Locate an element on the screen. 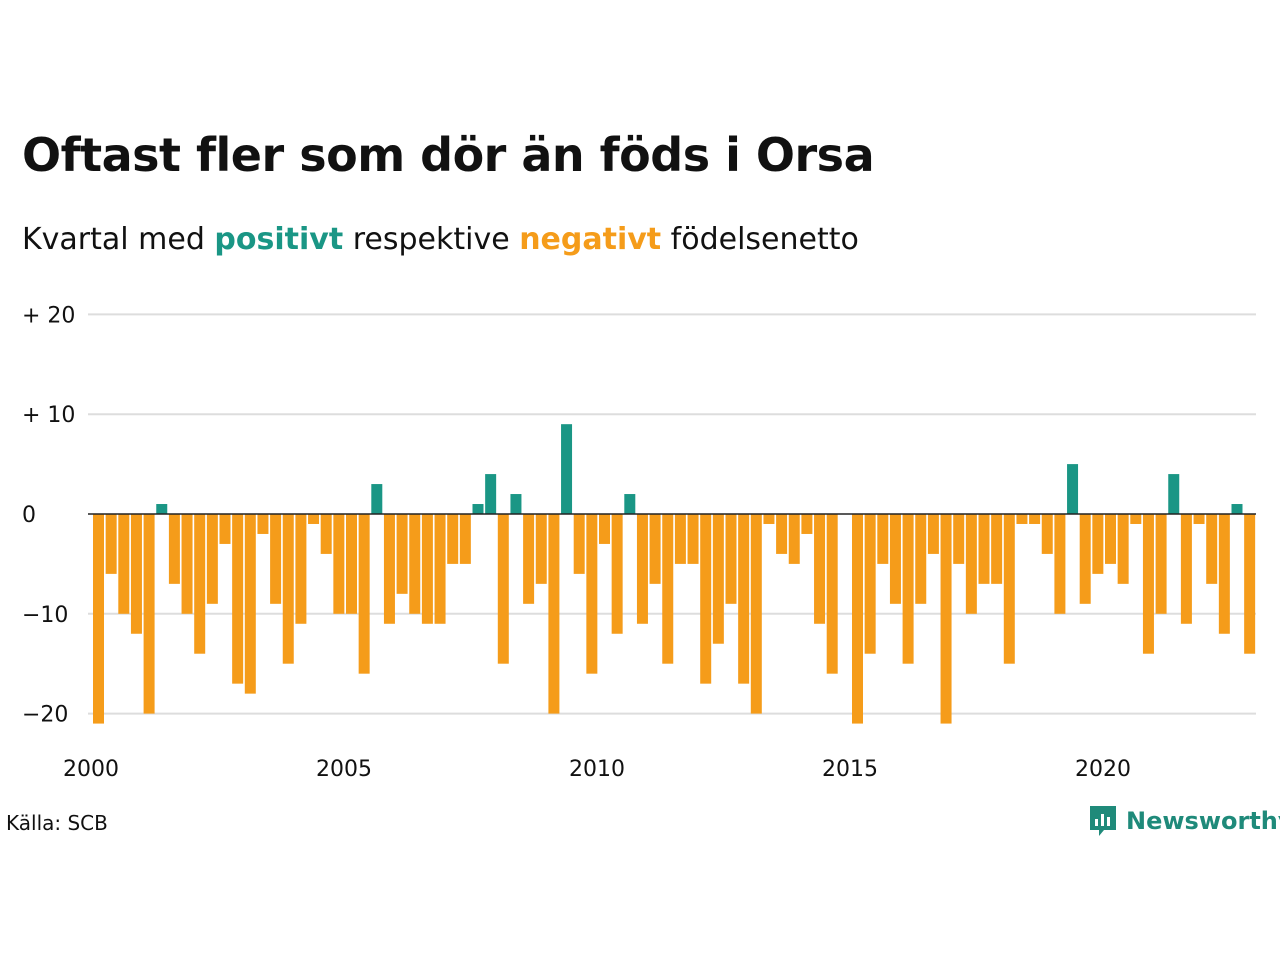 This screenshot has height=960, width=1280. x-tick-label: 2000 is located at coordinates (91, 769).